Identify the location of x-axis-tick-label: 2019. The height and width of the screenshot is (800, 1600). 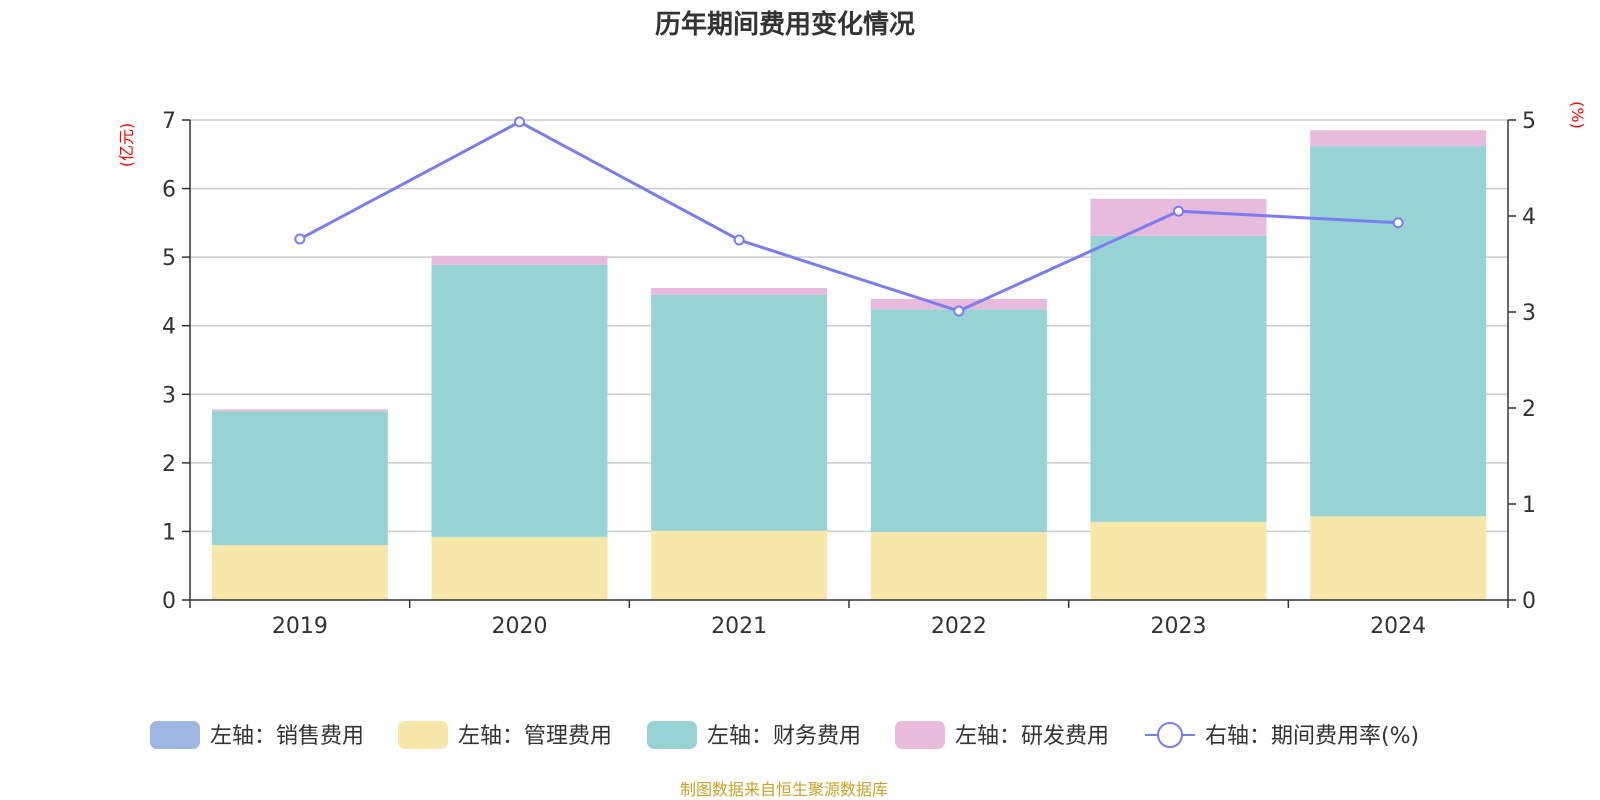
(300, 626).